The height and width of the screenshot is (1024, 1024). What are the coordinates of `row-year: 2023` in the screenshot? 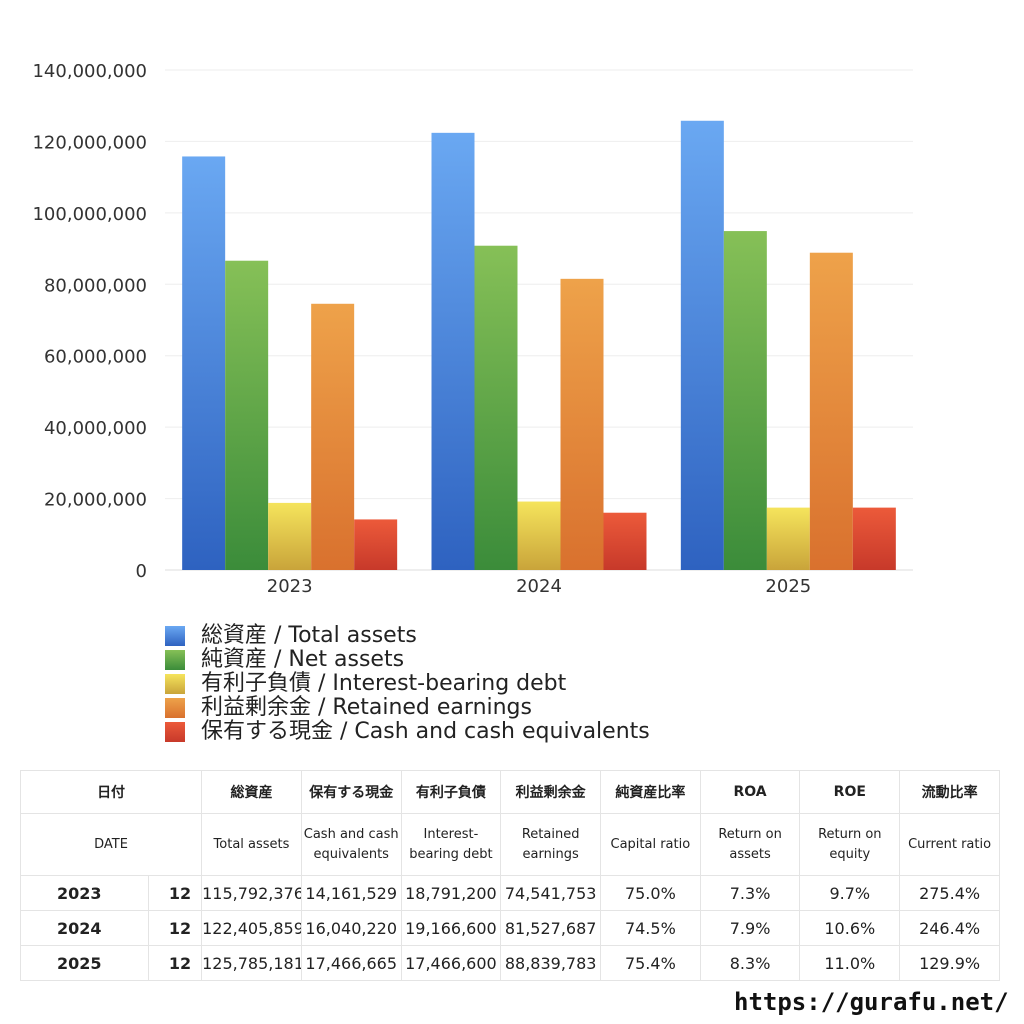 It's located at (84, 893).